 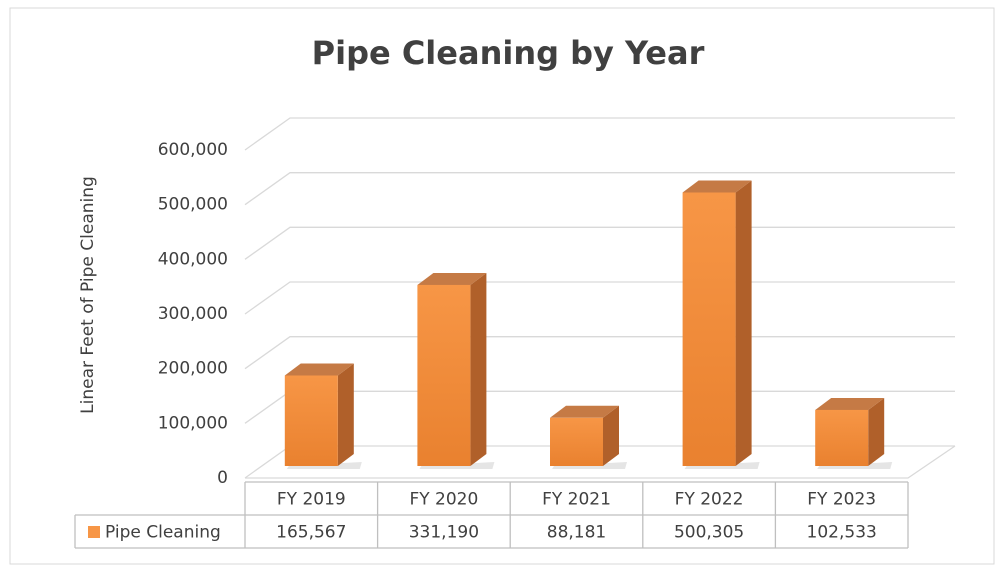 What do you see at coordinates (94, 532) in the screenshot?
I see `legend-key` at bounding box center [94, 532].